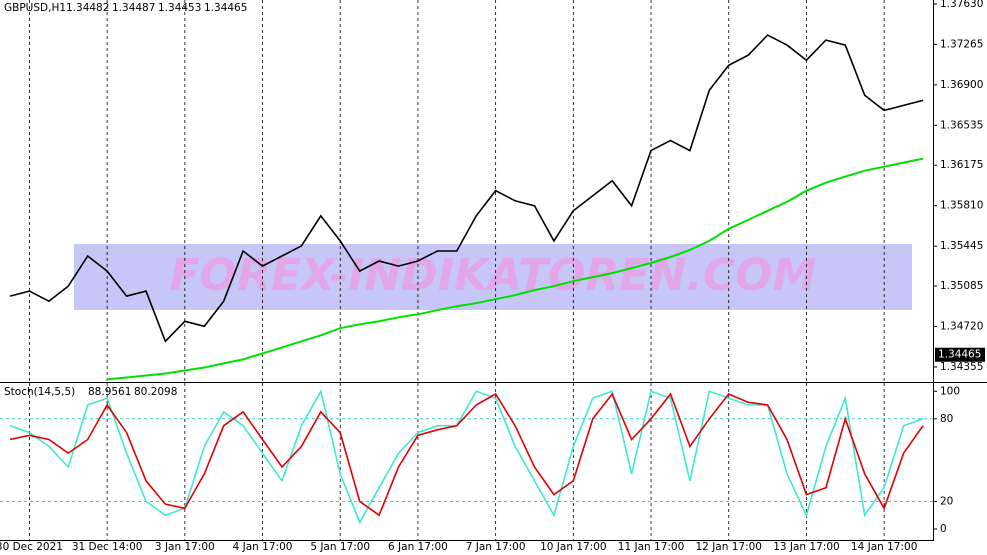 Image resolution: width=987 pixels, height=555 pixels. I want to click on x-tick-label: 3 Jan 17:00, so click(185, 547).